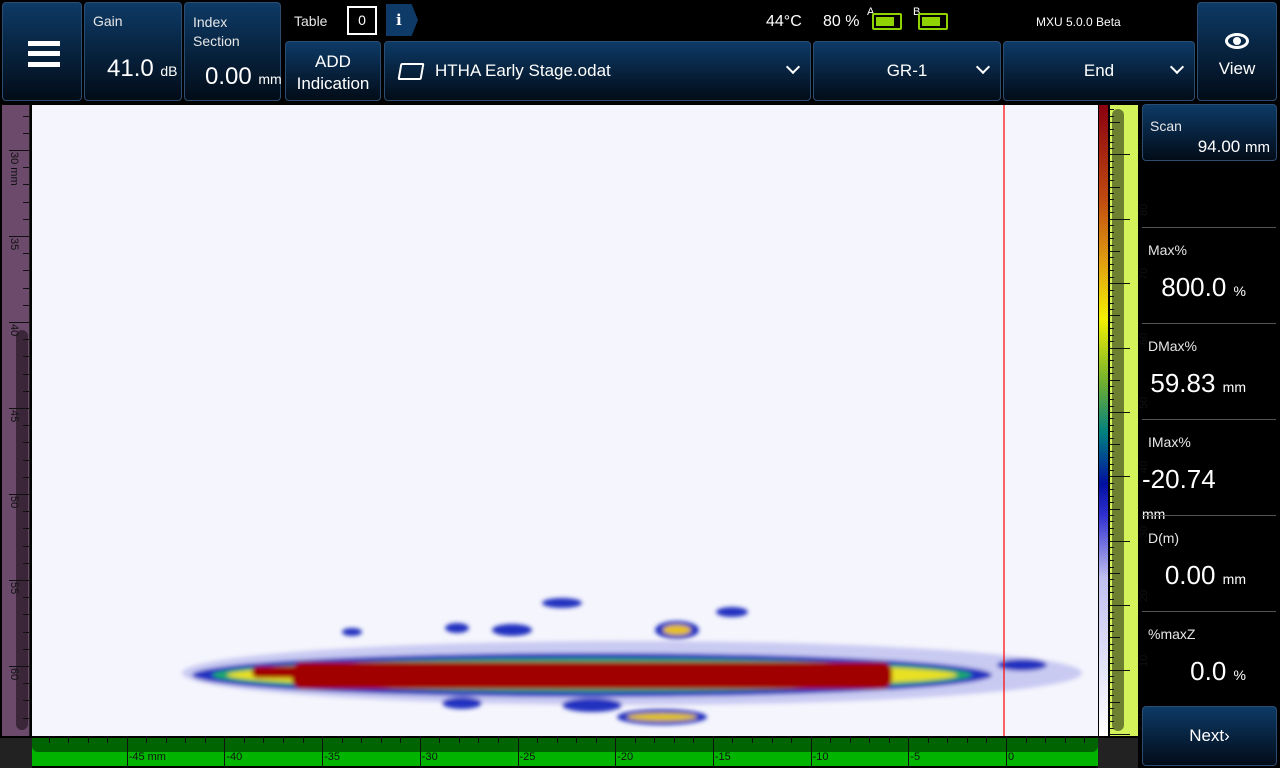 The image size is (1280, 768). I want to click on next-button: Next›, so click(1209, 736).